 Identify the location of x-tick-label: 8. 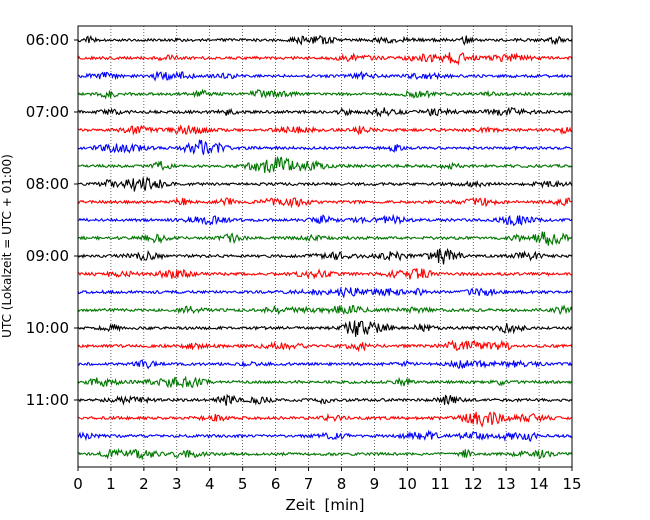
(342, 484).